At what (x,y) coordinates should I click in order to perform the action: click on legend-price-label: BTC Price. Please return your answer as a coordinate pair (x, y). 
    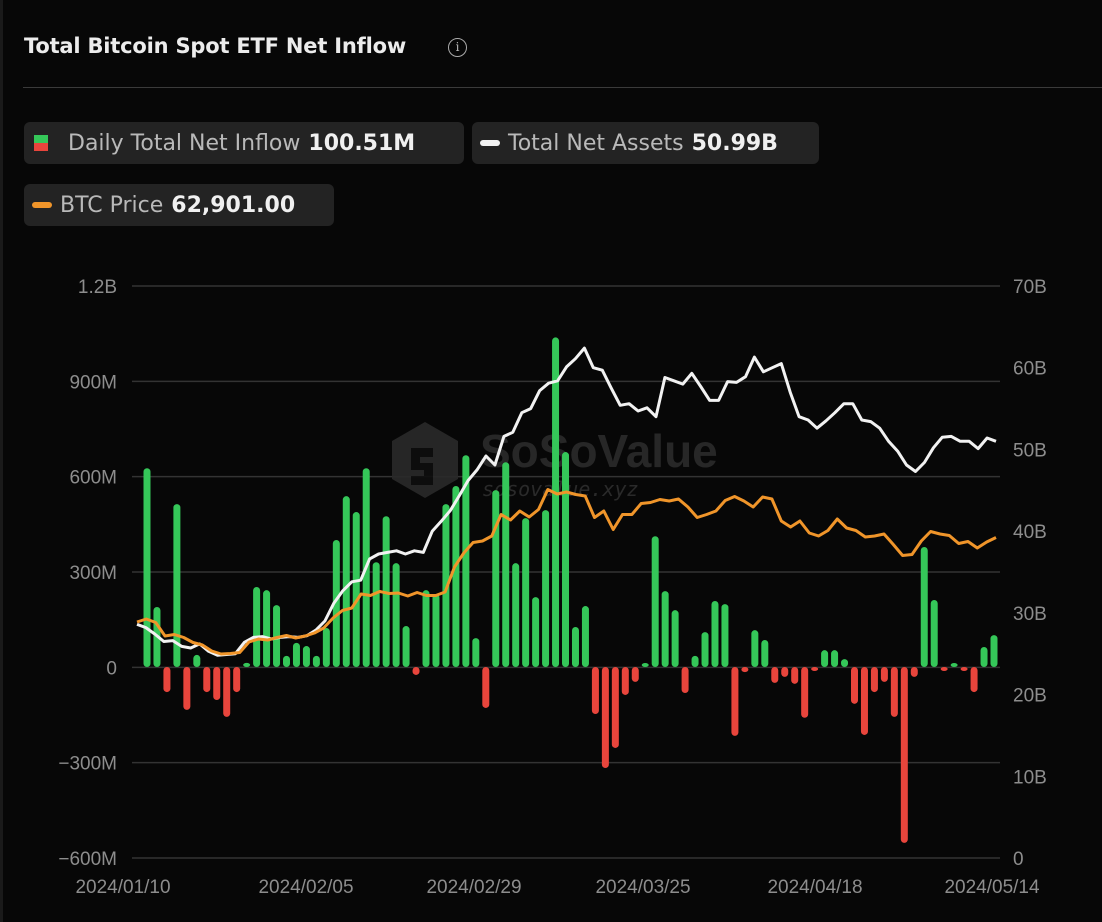
    Looking at the image, I should click on (112, 205).